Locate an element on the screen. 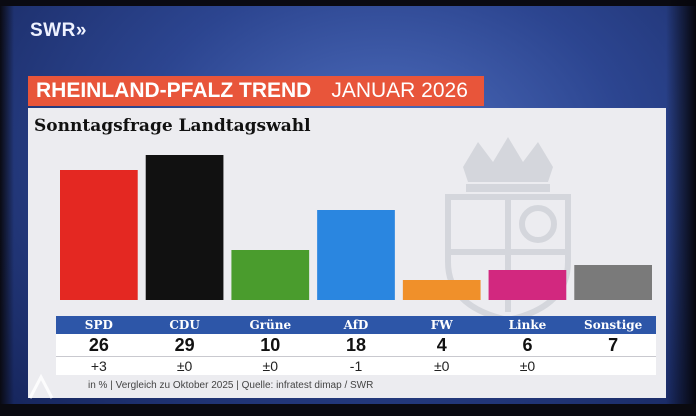 This screenshot has height=416, width=696. header-period: JANUAR 2026 is located at coordinates (399, 90).